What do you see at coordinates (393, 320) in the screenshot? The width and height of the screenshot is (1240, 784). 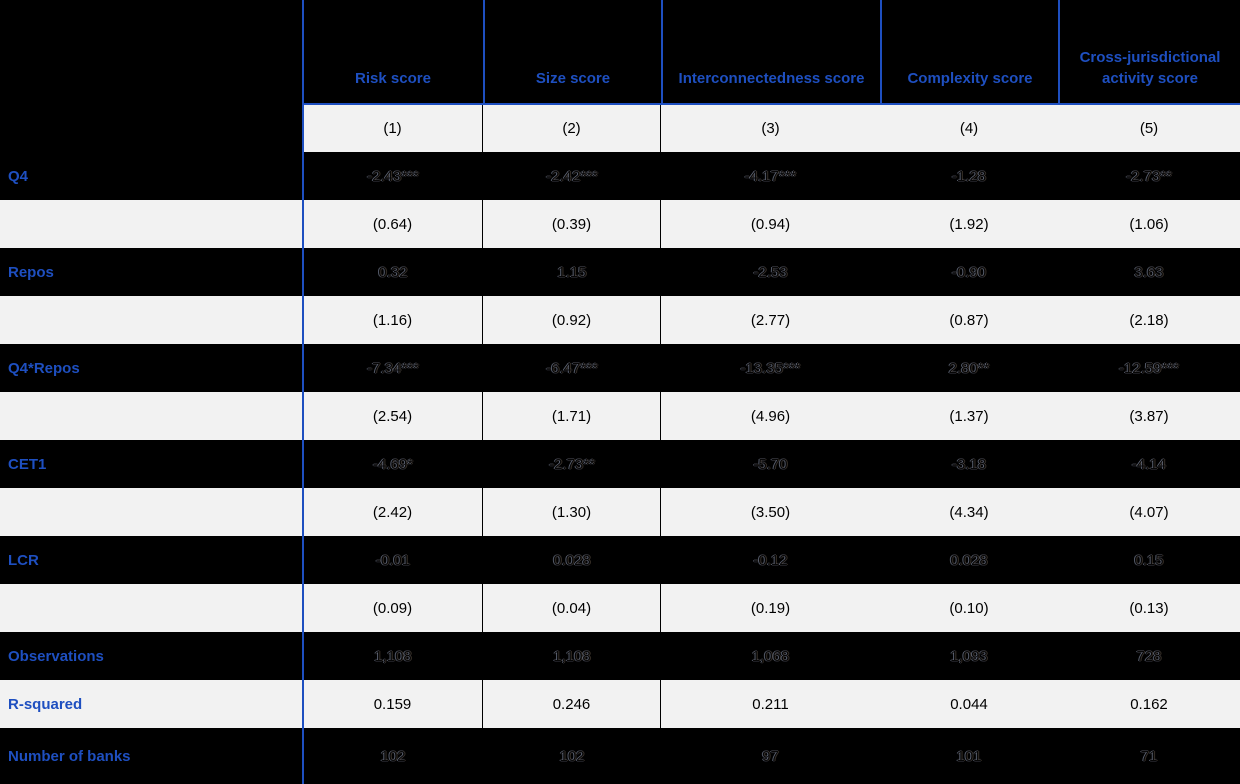 I see `se-cell: (1.16)` at bounding box center [393, 320].